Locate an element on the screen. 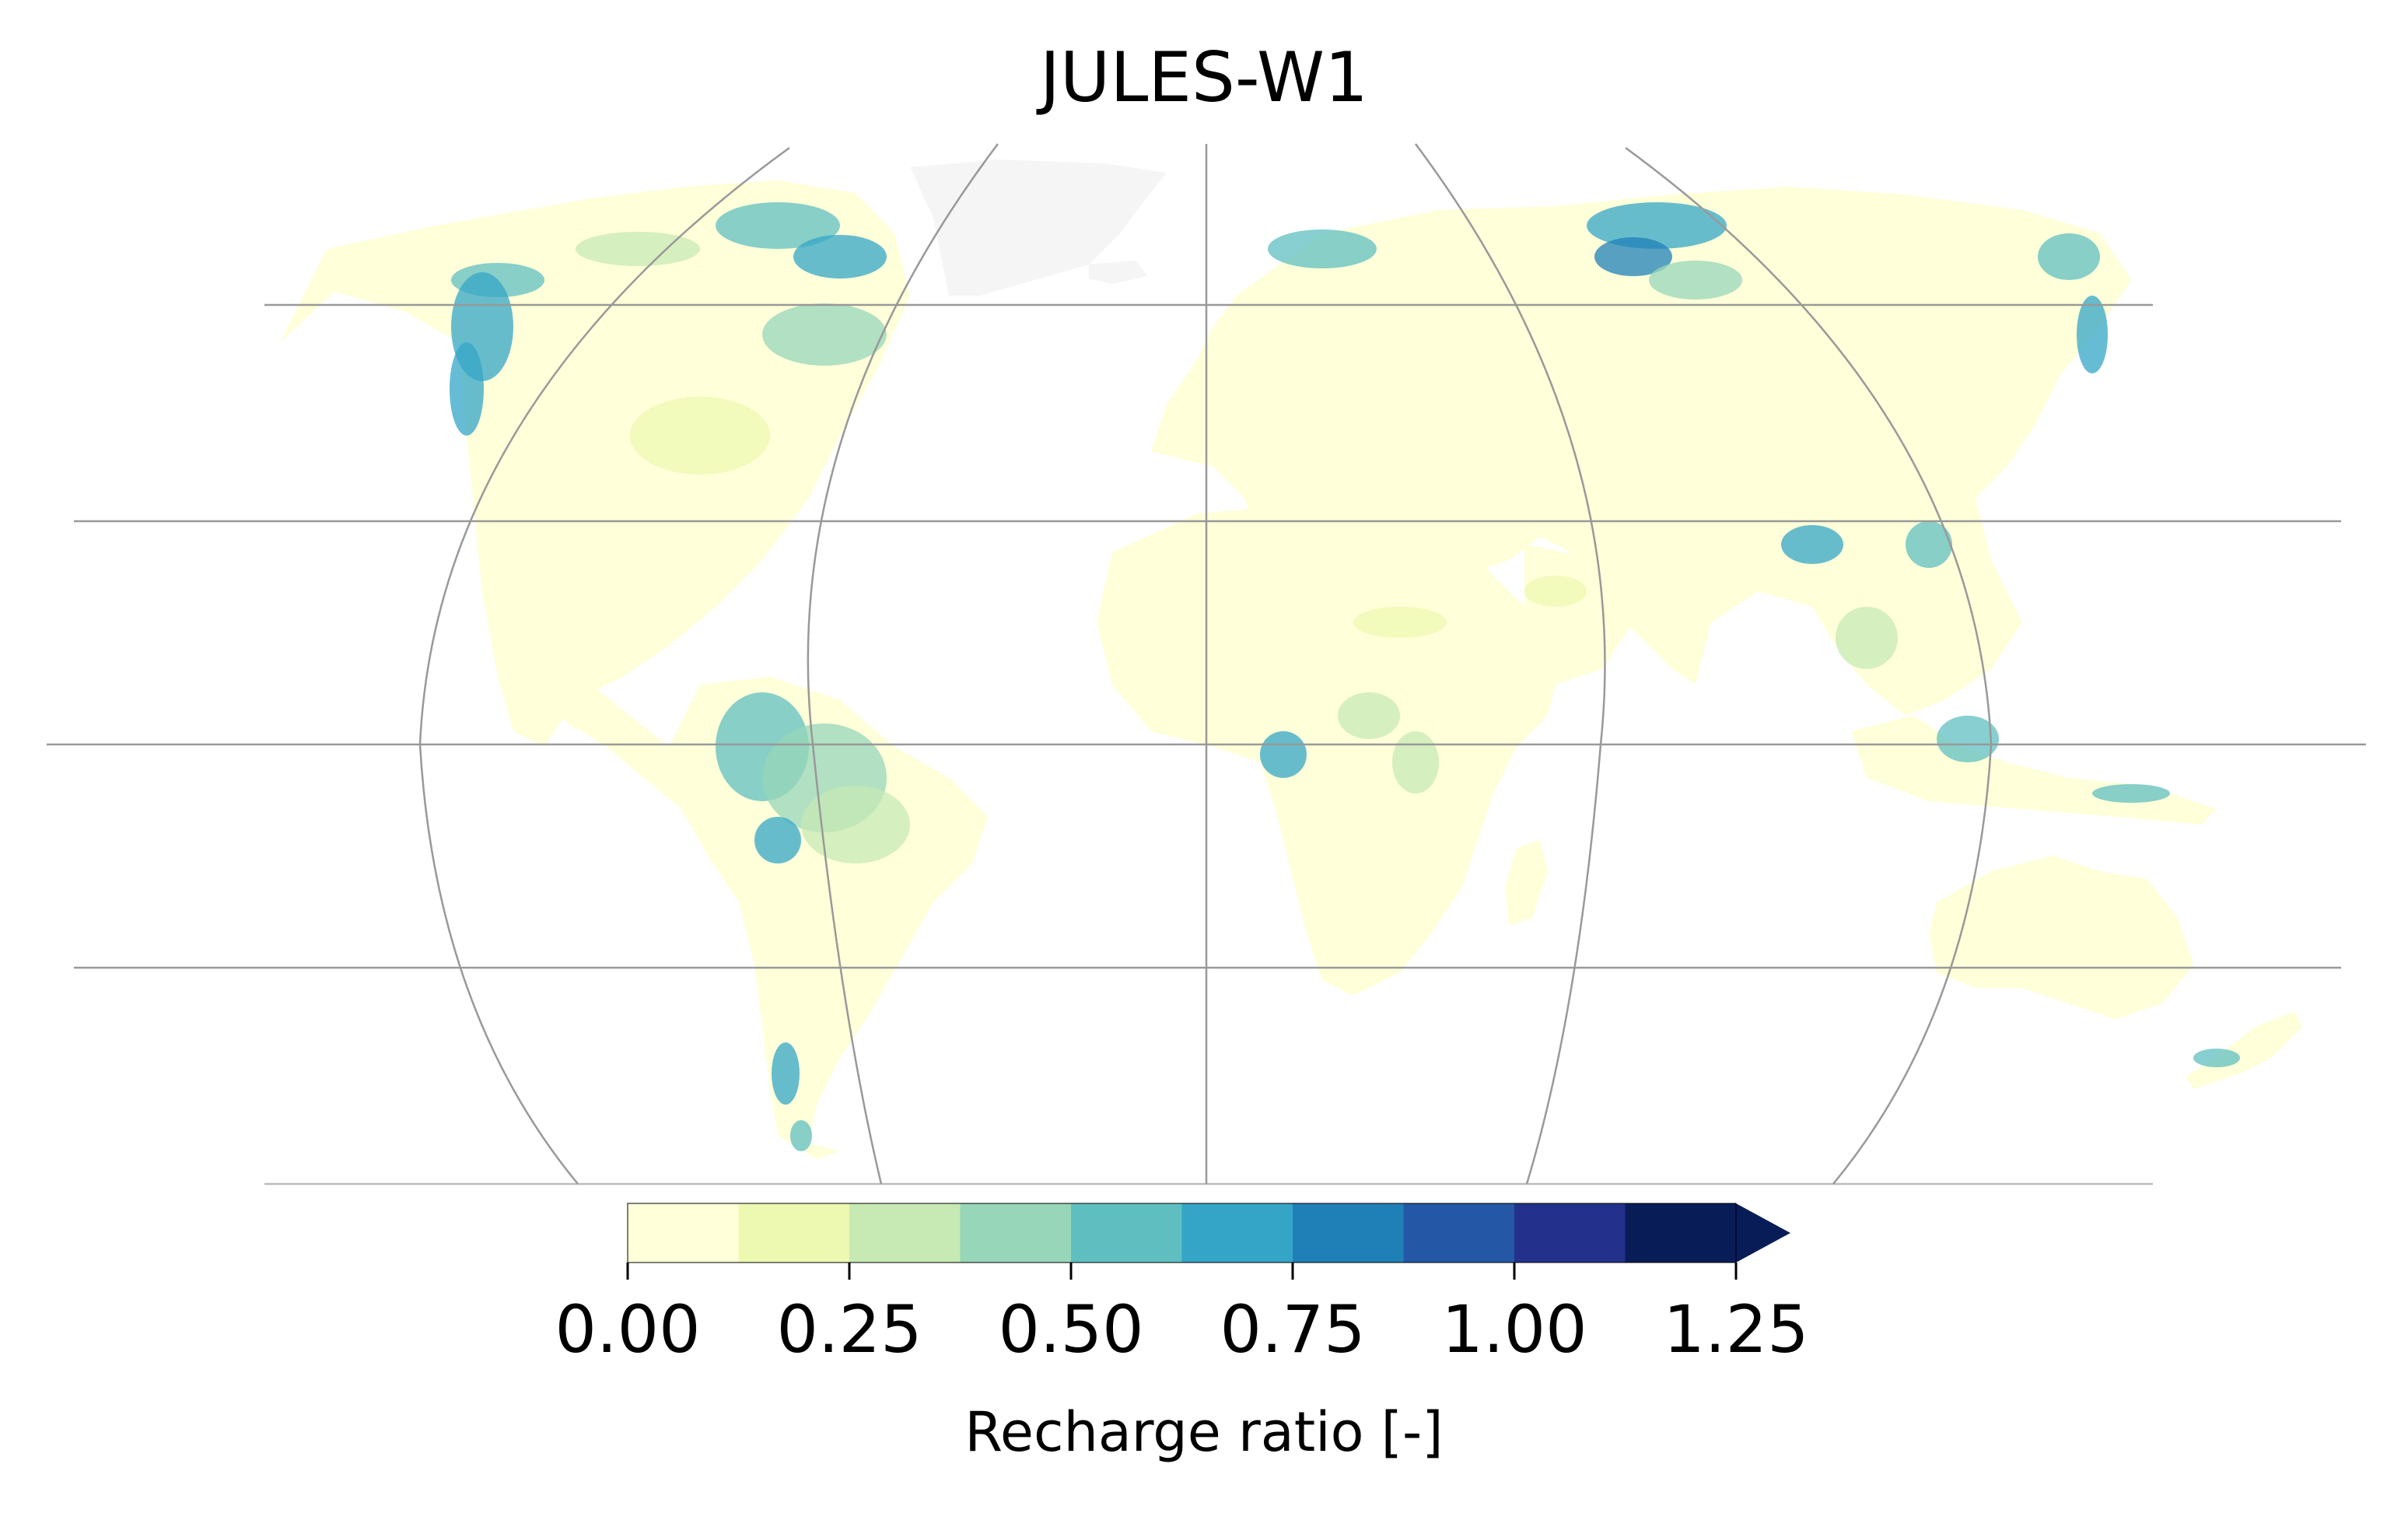 The image size is (2408, 1513). land-greenland is located at coordinates (1038, 227).